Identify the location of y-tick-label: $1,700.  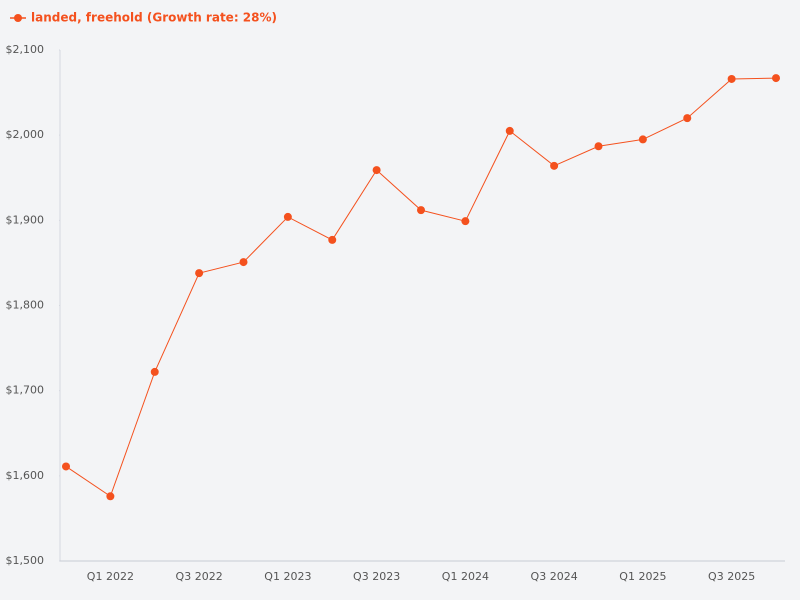
(25, 390).